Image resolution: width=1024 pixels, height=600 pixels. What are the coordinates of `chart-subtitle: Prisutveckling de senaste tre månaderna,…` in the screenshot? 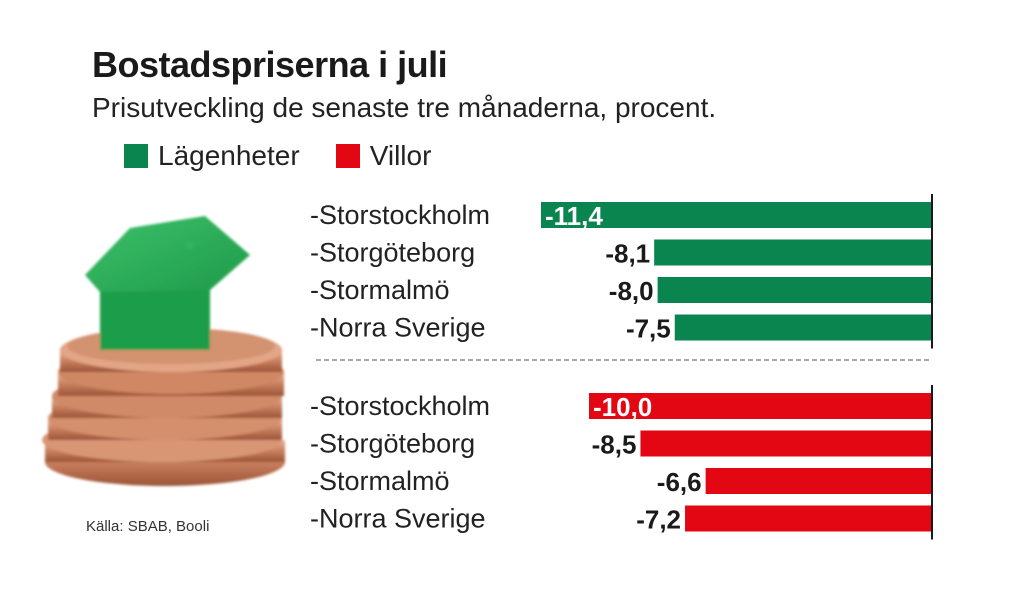 It's located at (404, 107).